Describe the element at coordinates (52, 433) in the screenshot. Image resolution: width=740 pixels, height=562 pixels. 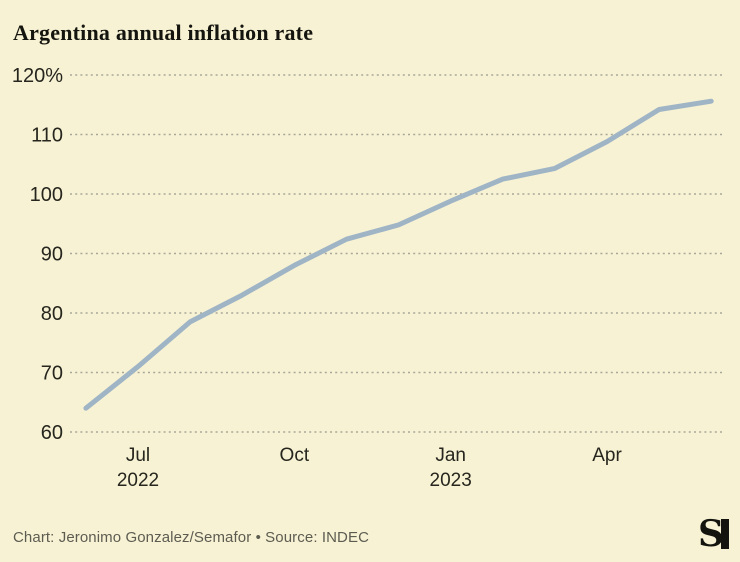
I see `y-tick-label: 60` at that location.